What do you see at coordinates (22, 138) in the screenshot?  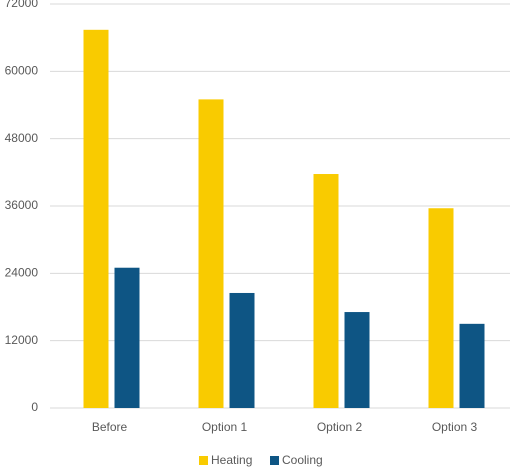 I see `y-tick-label: 48000` at bounding box center [22, 138].